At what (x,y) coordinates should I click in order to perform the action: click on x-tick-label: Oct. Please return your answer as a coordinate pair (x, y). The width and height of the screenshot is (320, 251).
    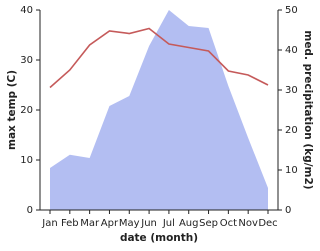
    Looking at the image, I should click on (228, 223).